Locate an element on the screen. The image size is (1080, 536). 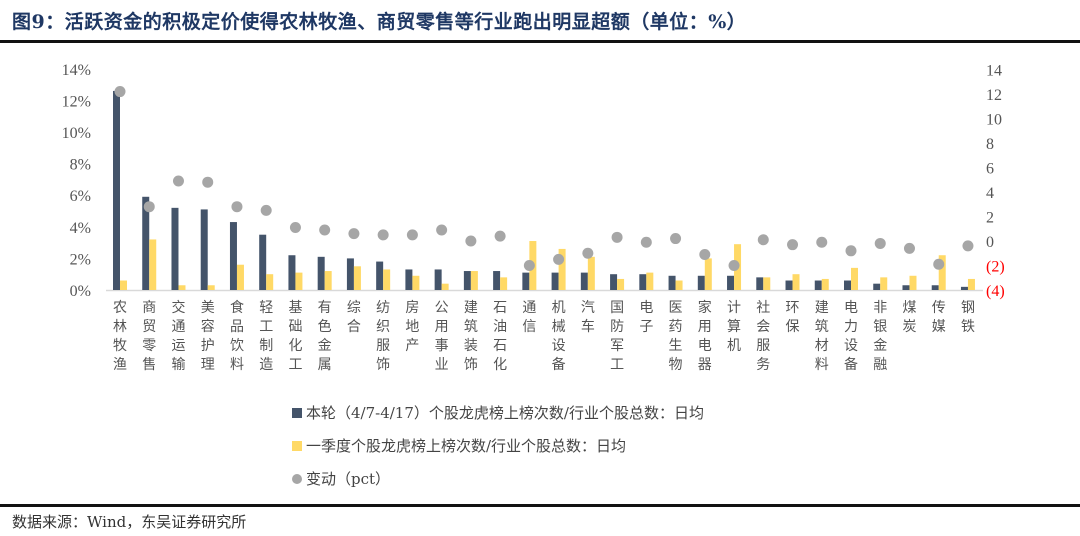
x-category-label: 产 is located at coordinates (412, 346).